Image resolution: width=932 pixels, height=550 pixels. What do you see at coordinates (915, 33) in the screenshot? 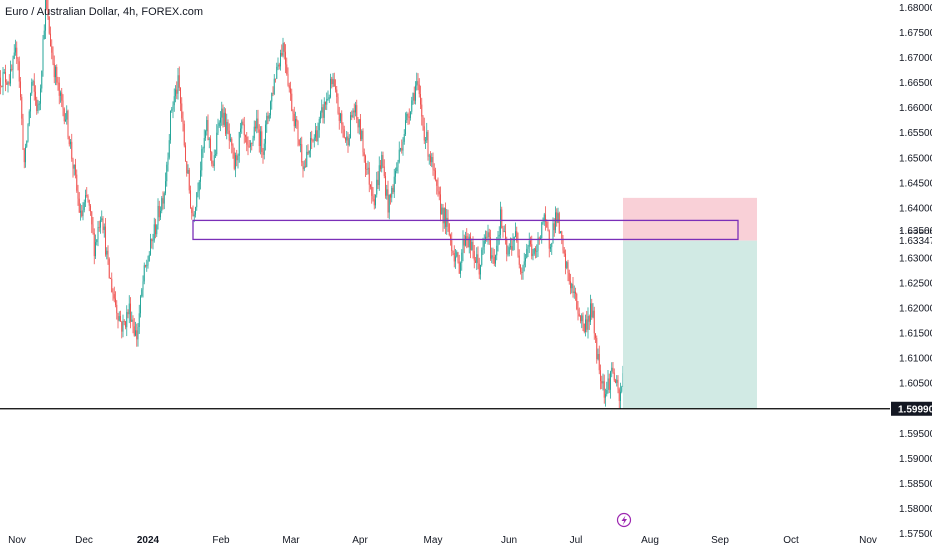
I see `y-tick-label: 1.67500` at bounding box center [915, 33].